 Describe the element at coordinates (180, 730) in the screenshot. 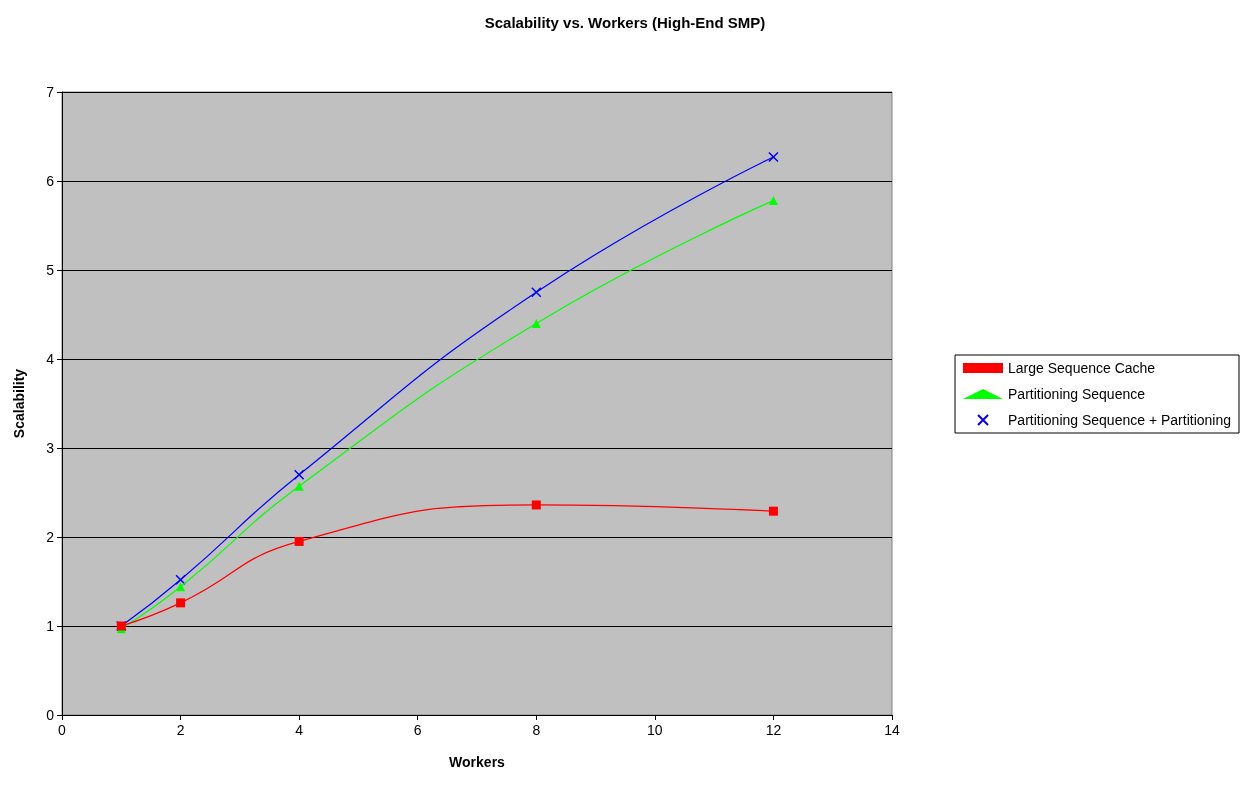

I see `x-tick-label: 2` at that location.